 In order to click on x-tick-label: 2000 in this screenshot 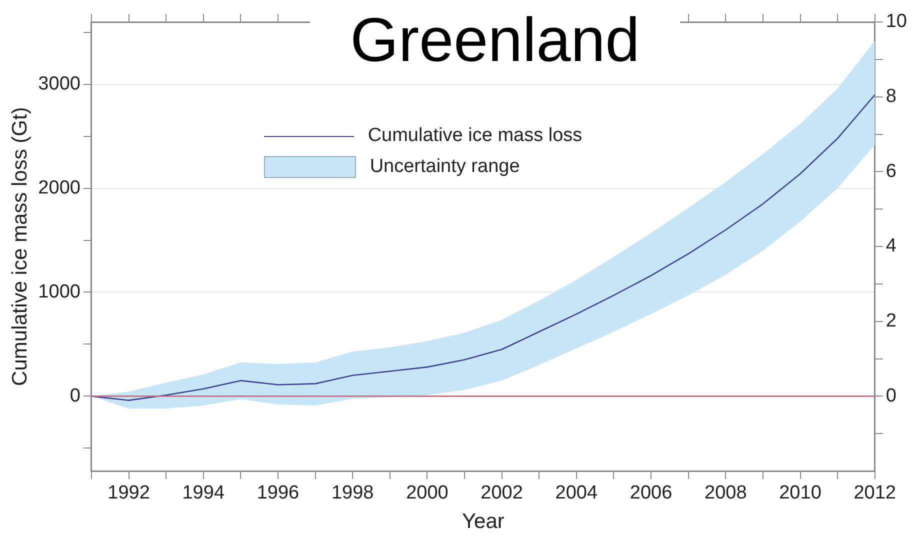, I will do `click(427, 493)`.